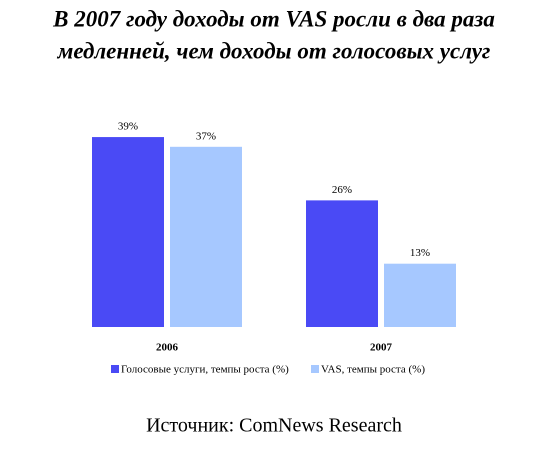  What do you see at coordinates (373, 370) in the screenshot?
I see `legend-label: VAS, темпы роста (%)` at bounding box center [373, 370].